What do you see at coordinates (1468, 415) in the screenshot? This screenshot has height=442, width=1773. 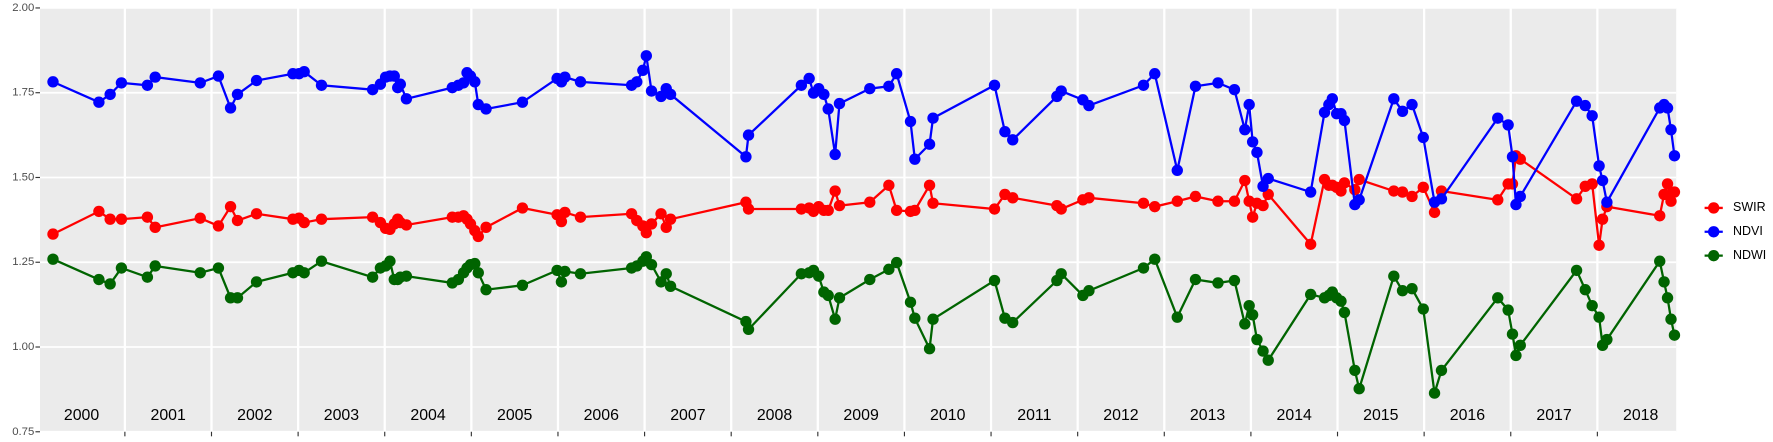 I see `year-label: 2016` at bounding box center [1468, 415].